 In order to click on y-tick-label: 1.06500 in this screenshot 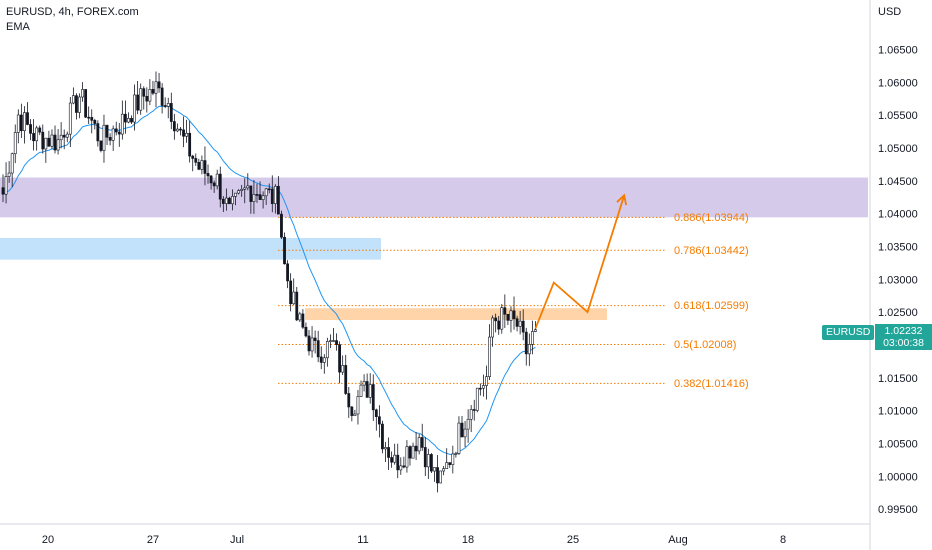, I will do `click(898, 51)`.